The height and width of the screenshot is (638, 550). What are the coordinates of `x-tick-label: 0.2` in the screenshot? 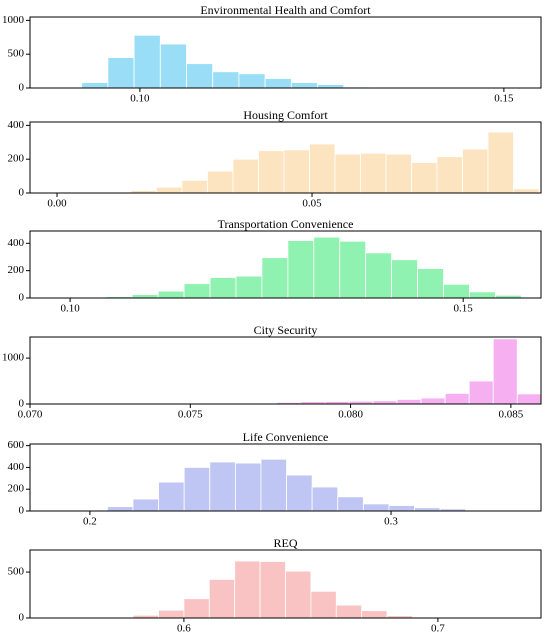 It's located at (90, 522).